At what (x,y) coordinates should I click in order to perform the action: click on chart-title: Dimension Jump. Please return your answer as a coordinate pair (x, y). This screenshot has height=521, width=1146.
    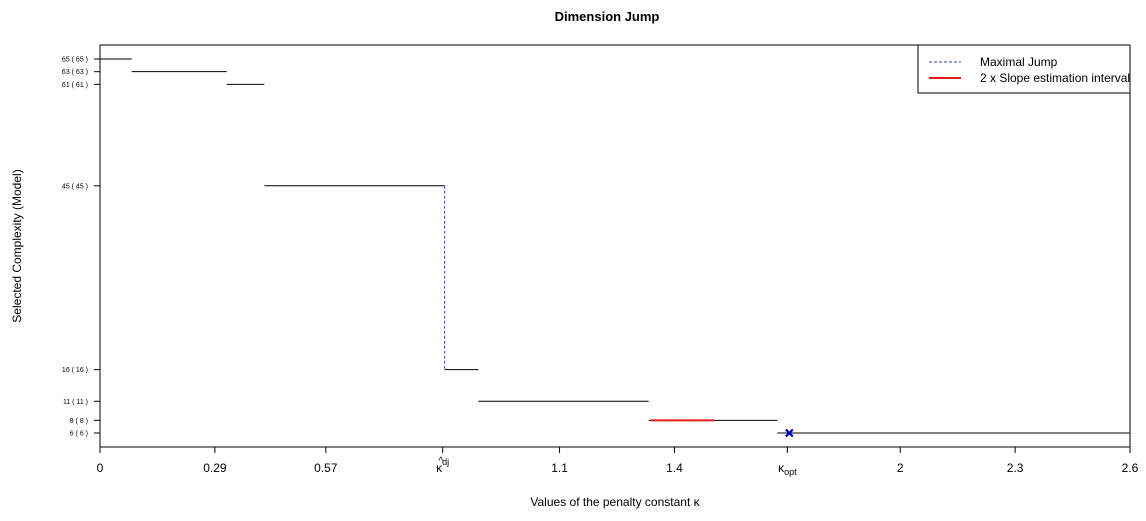
    Looking at the image, I should click on (607, 16).